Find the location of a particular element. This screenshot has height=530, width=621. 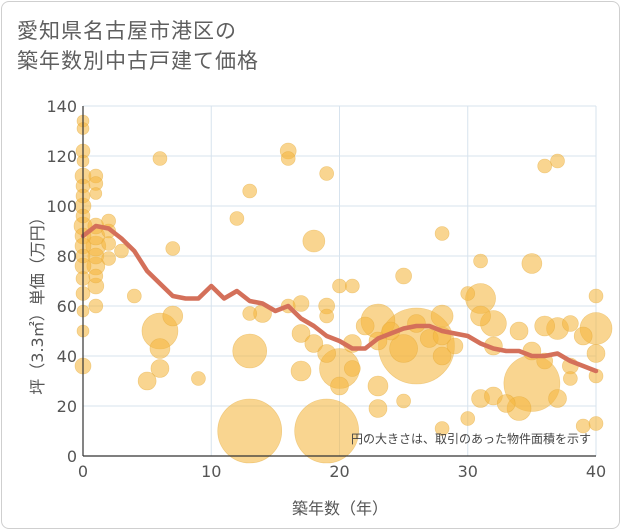

x-tick-label-2: 20 is located at coordinates (339, 471).